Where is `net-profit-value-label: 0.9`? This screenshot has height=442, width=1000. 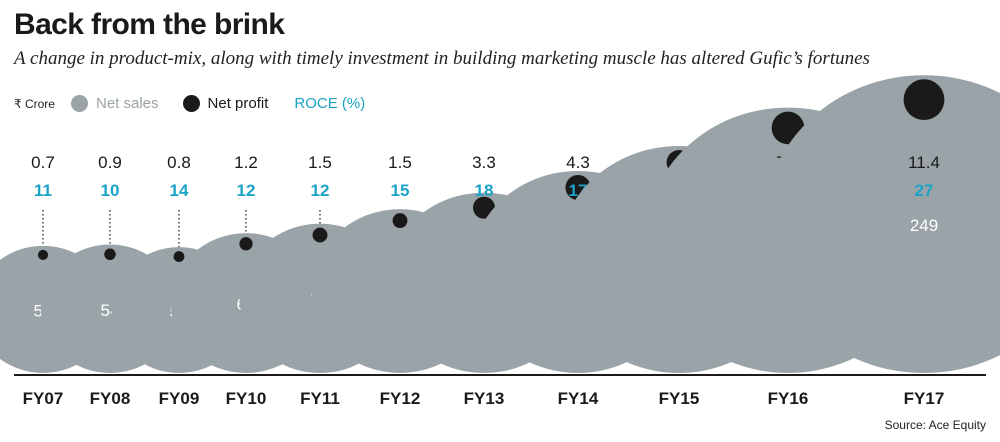
net-profit-value-label: 0.9 is located at coordinates (110, 162).